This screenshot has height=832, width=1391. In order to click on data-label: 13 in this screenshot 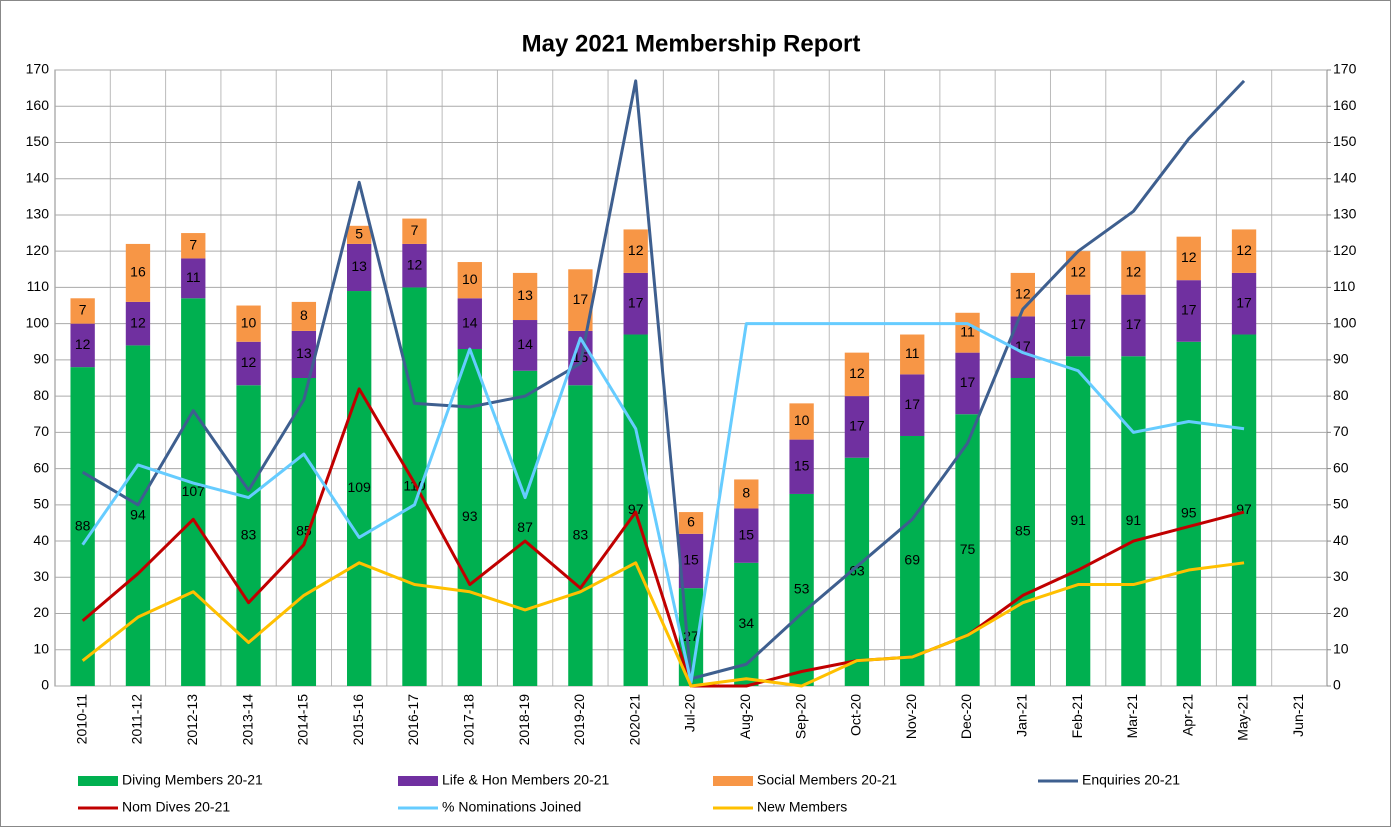, I will do `click(304, 353)`.